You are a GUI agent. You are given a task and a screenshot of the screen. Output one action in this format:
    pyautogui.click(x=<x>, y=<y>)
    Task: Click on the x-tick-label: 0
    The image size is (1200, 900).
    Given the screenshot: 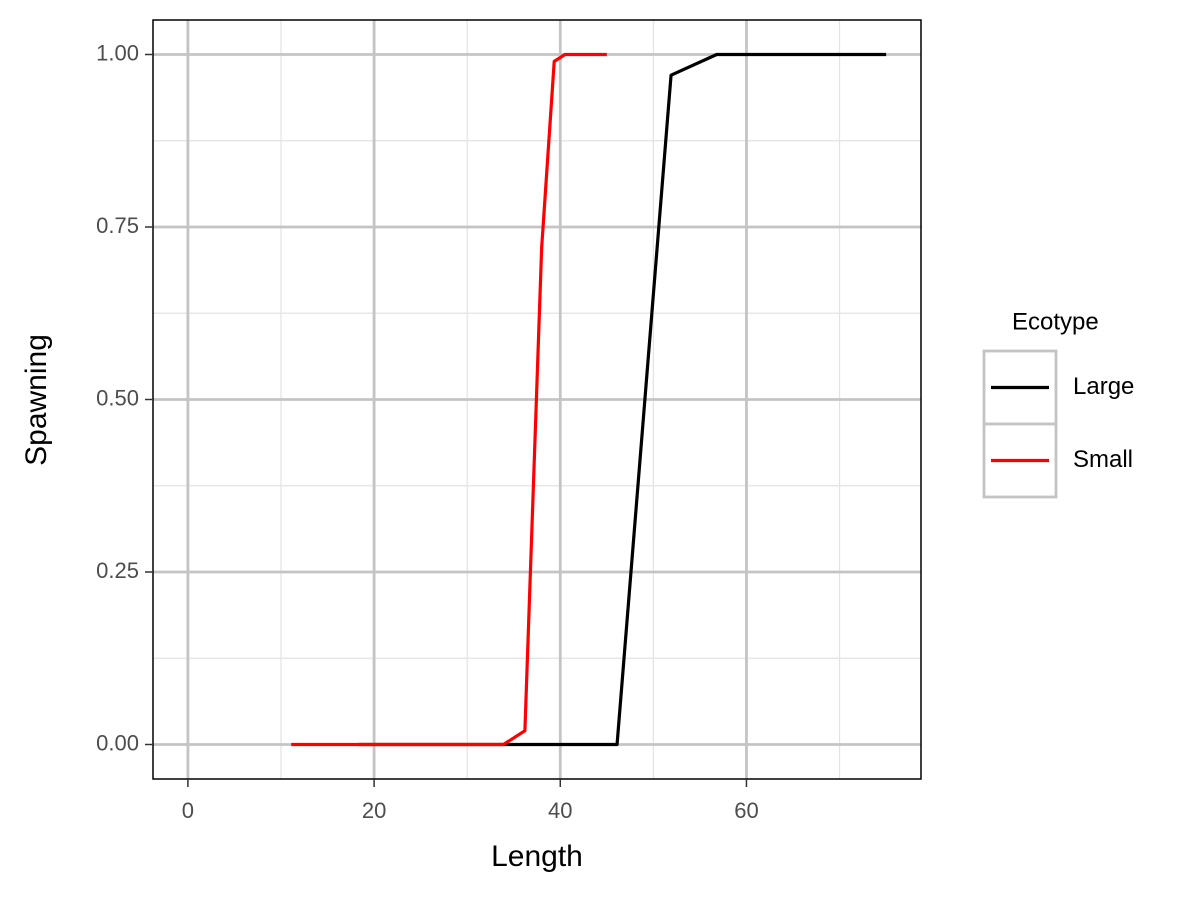 What is the action you would take?
    pyautogui.click(x=188, y=810)
    